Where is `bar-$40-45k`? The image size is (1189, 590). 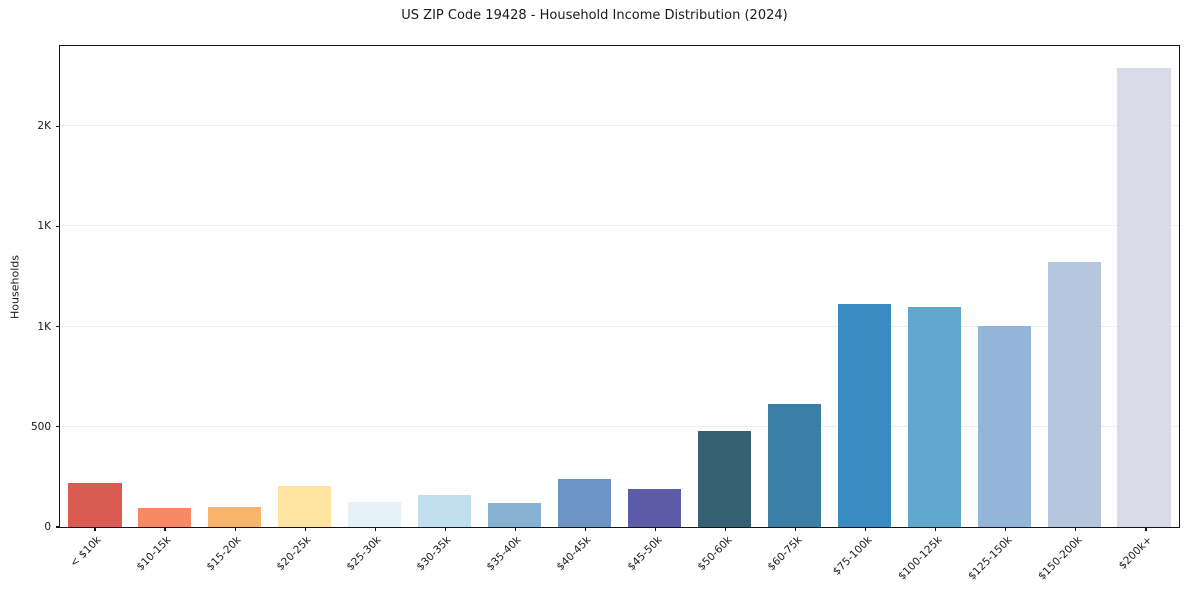
bar-$40-45k is located at coordinates (584, 502).